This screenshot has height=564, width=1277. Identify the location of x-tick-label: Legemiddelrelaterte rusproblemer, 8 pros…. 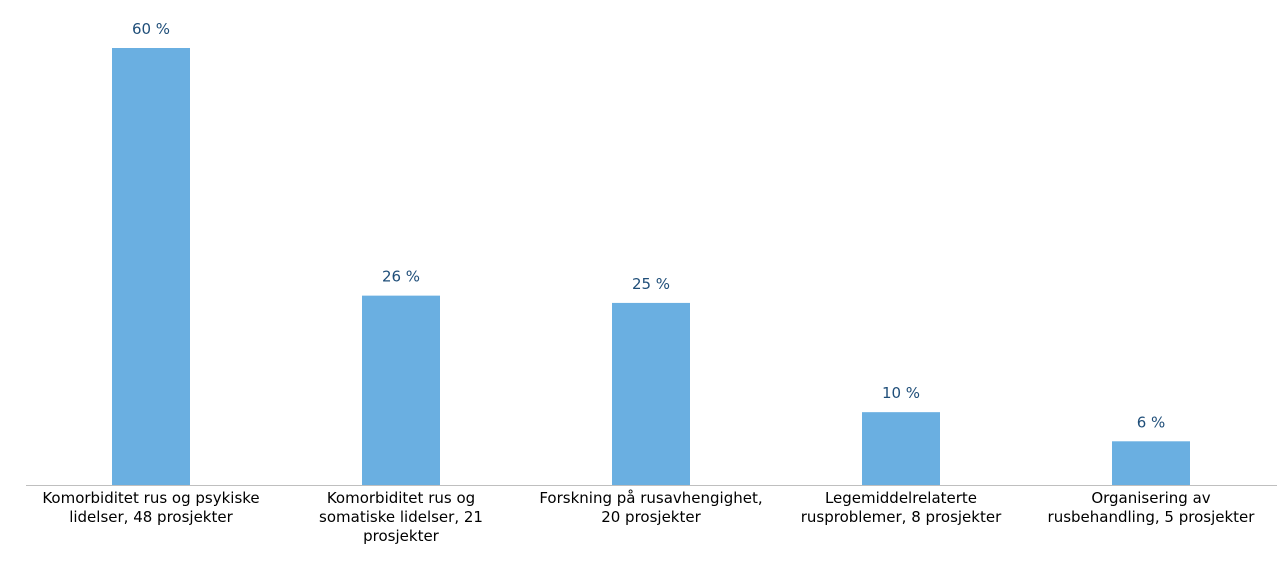
(901, 507).